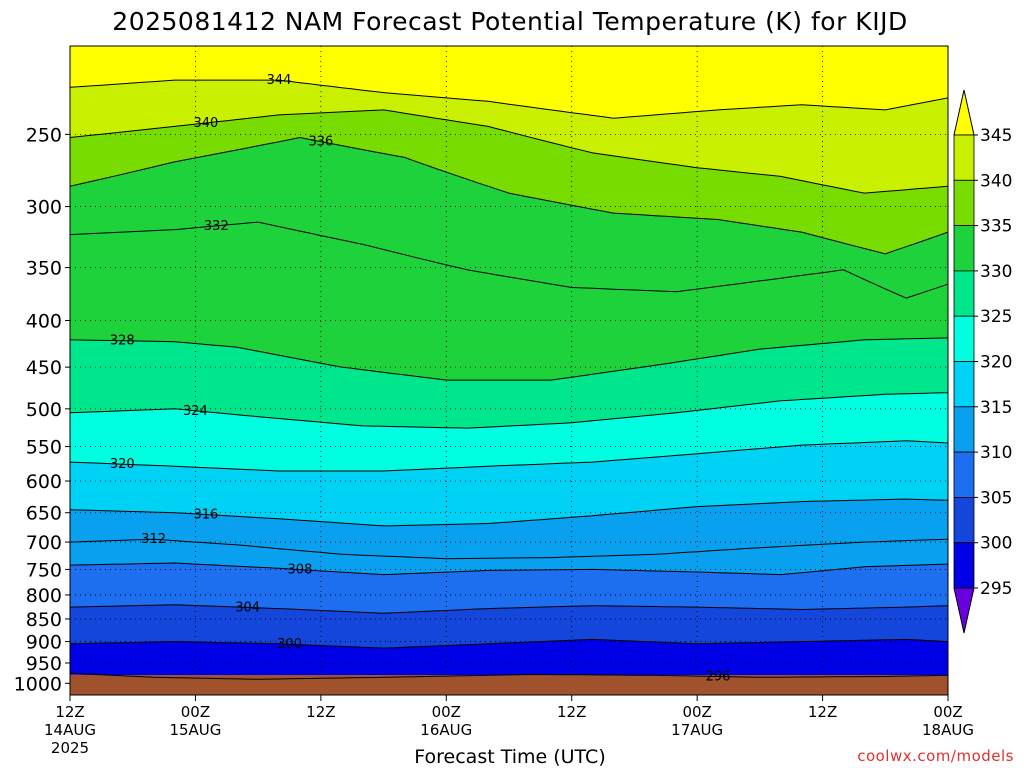 This screenshot has width=1024, height=768. I want to click on colorbar-label-330: 330, so click(996, 272).